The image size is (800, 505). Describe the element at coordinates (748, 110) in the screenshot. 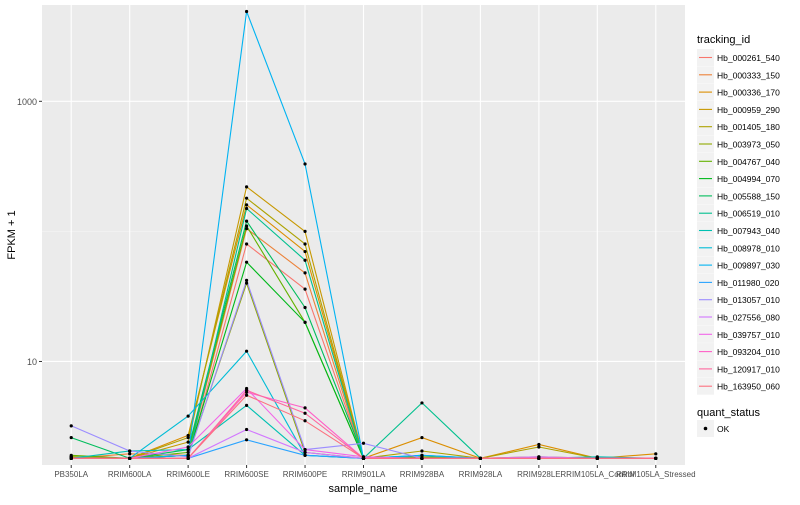

I see `legend-label: Hb_000959_290` at that location.